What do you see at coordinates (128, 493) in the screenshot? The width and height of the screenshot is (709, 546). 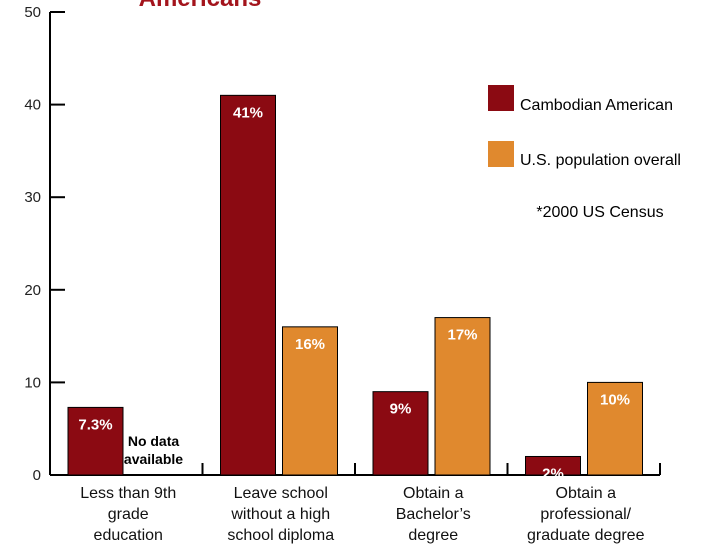 I see `x-tick-label-line: Less than 9th` at bounding box center [128, 493].